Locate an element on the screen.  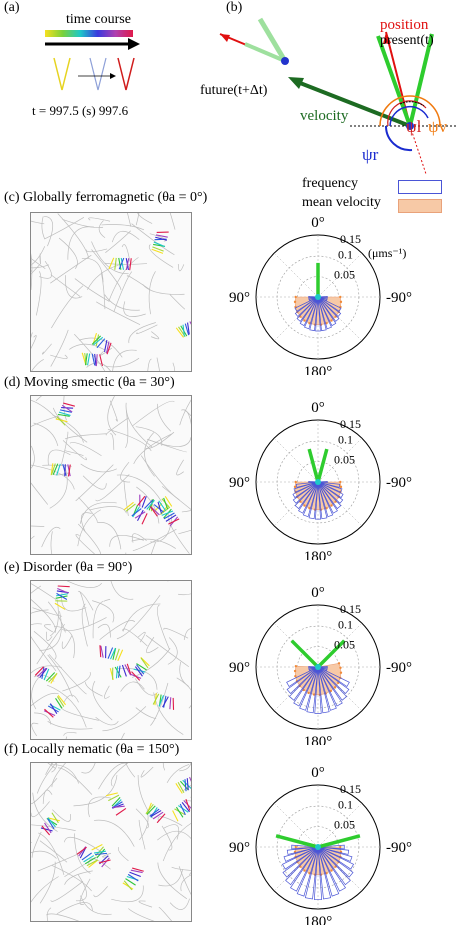
prev-green-stick is located at coordinates (272, 40).